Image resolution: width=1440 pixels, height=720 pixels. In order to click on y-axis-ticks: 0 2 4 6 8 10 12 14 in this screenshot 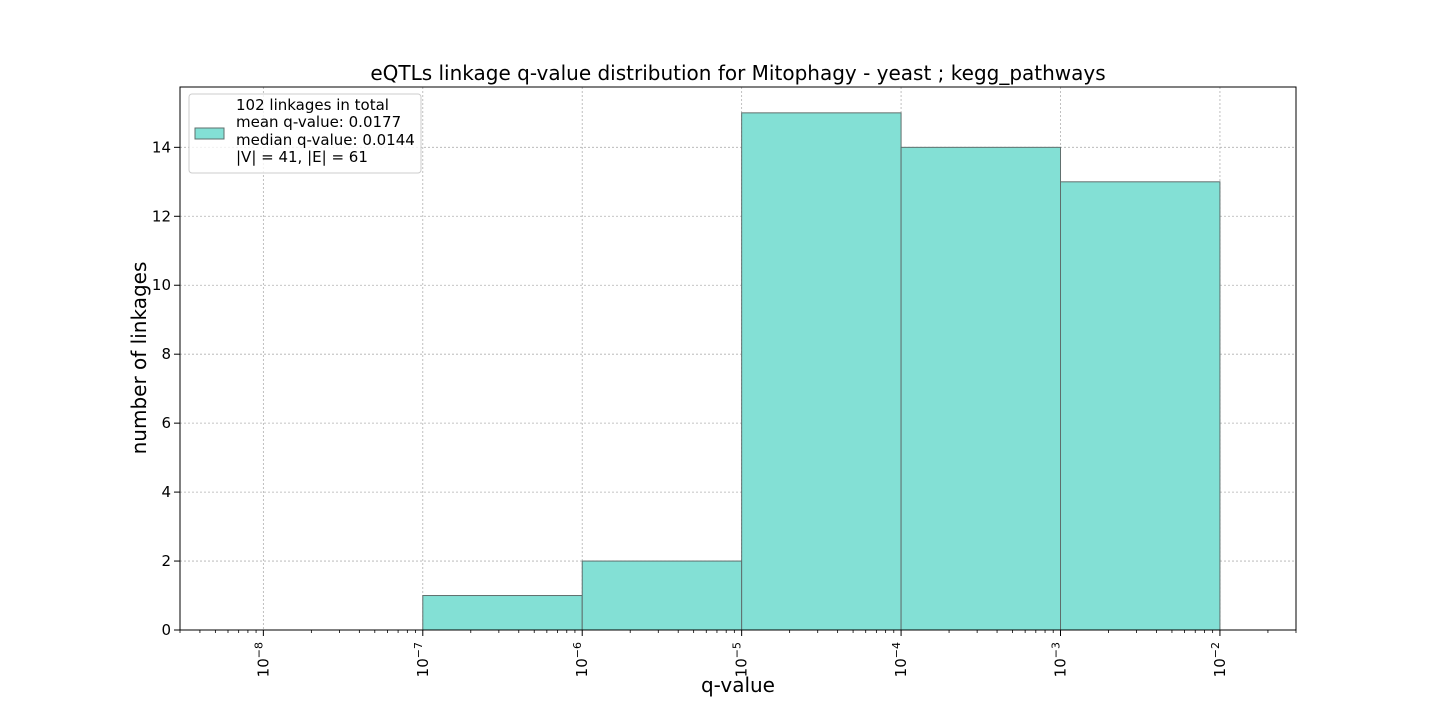, I will do `click(166, 388)`.